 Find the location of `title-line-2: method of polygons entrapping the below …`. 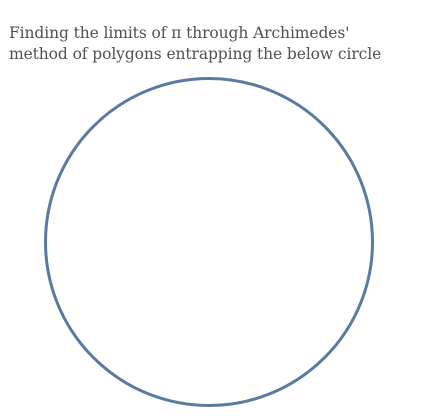

title-line-2: method of polygons entrapping the below … is located at coordinates (195, 54).